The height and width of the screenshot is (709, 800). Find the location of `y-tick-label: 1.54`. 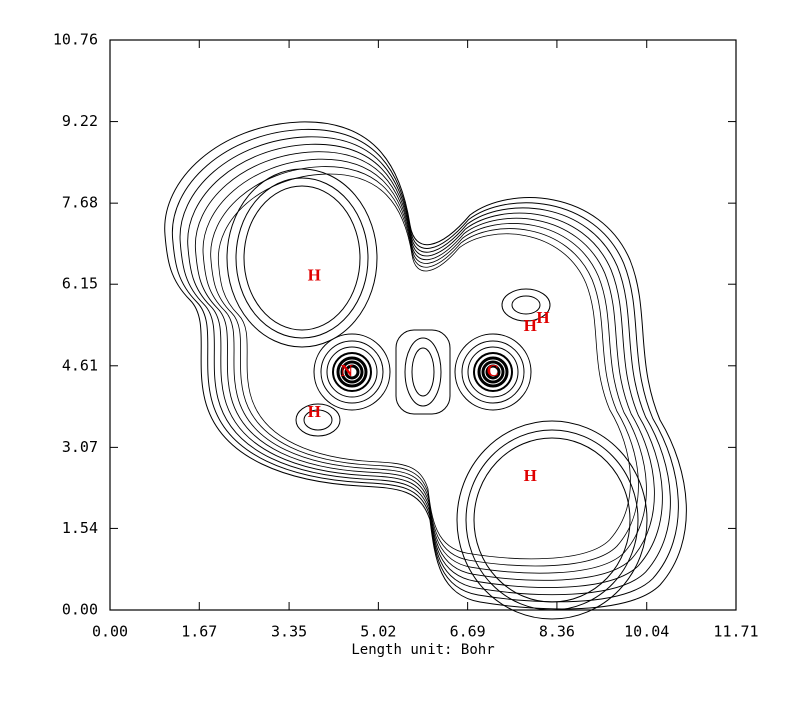

y-tick-label: 1.54 is located at coordinates (80, 528).